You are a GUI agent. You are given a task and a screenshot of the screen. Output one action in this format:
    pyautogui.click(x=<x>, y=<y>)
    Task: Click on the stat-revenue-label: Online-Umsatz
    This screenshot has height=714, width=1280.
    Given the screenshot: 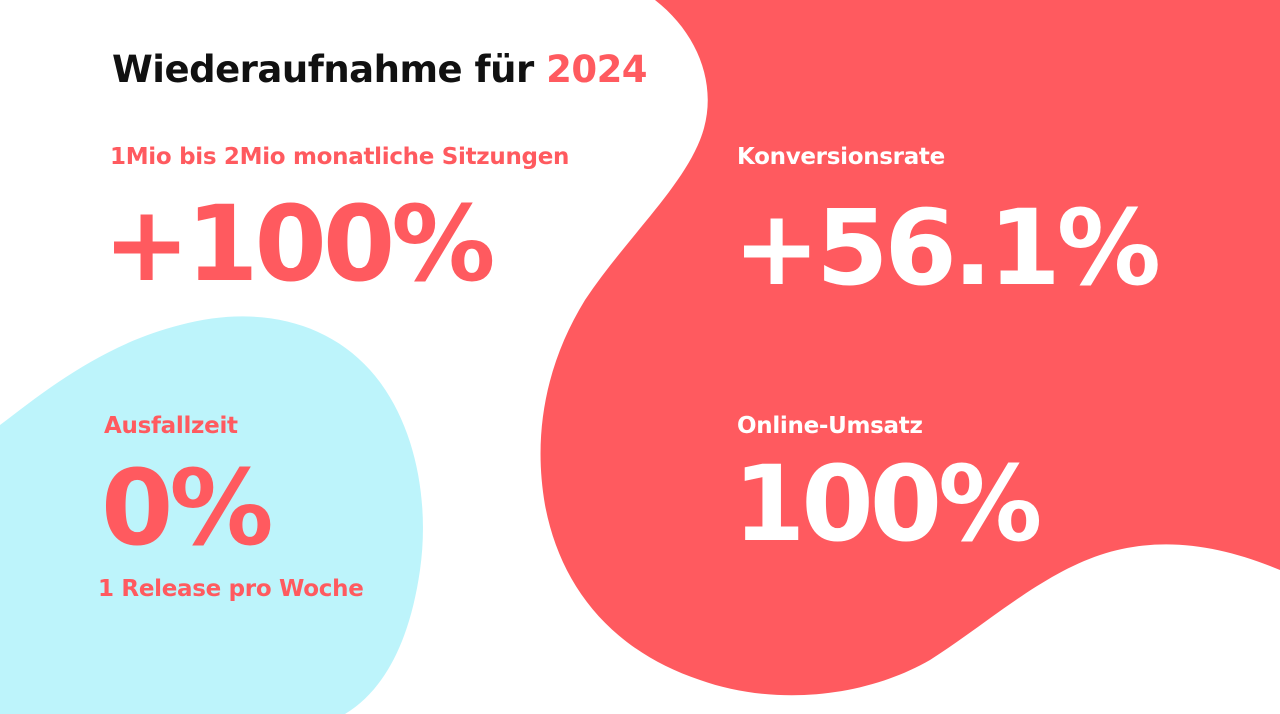 What is the action you would take?
    pyautogui.click(x=830, y=426)
    